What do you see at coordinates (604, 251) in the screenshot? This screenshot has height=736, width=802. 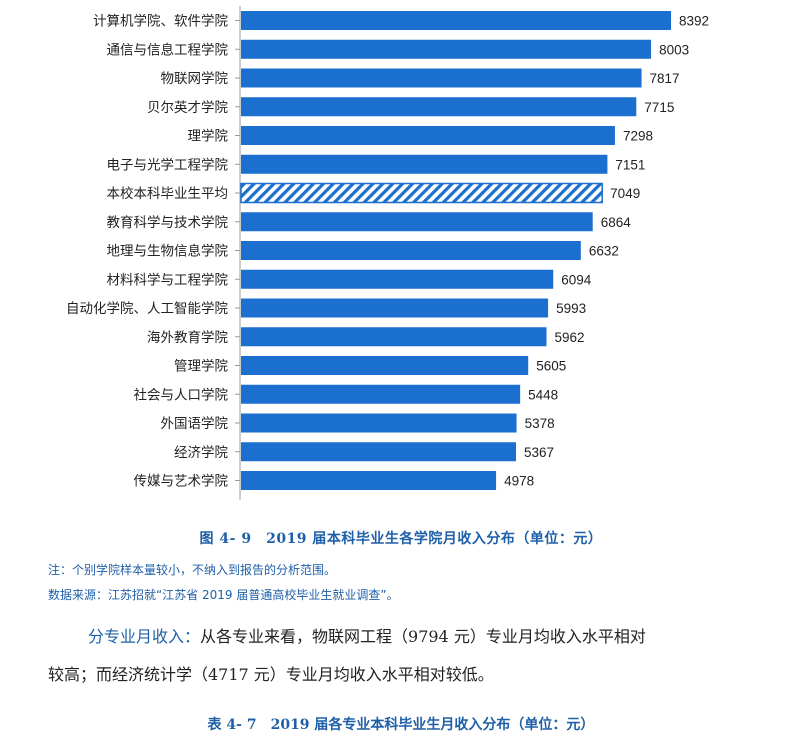 I see `data-label: 6632` at bounding box center [604, 251].